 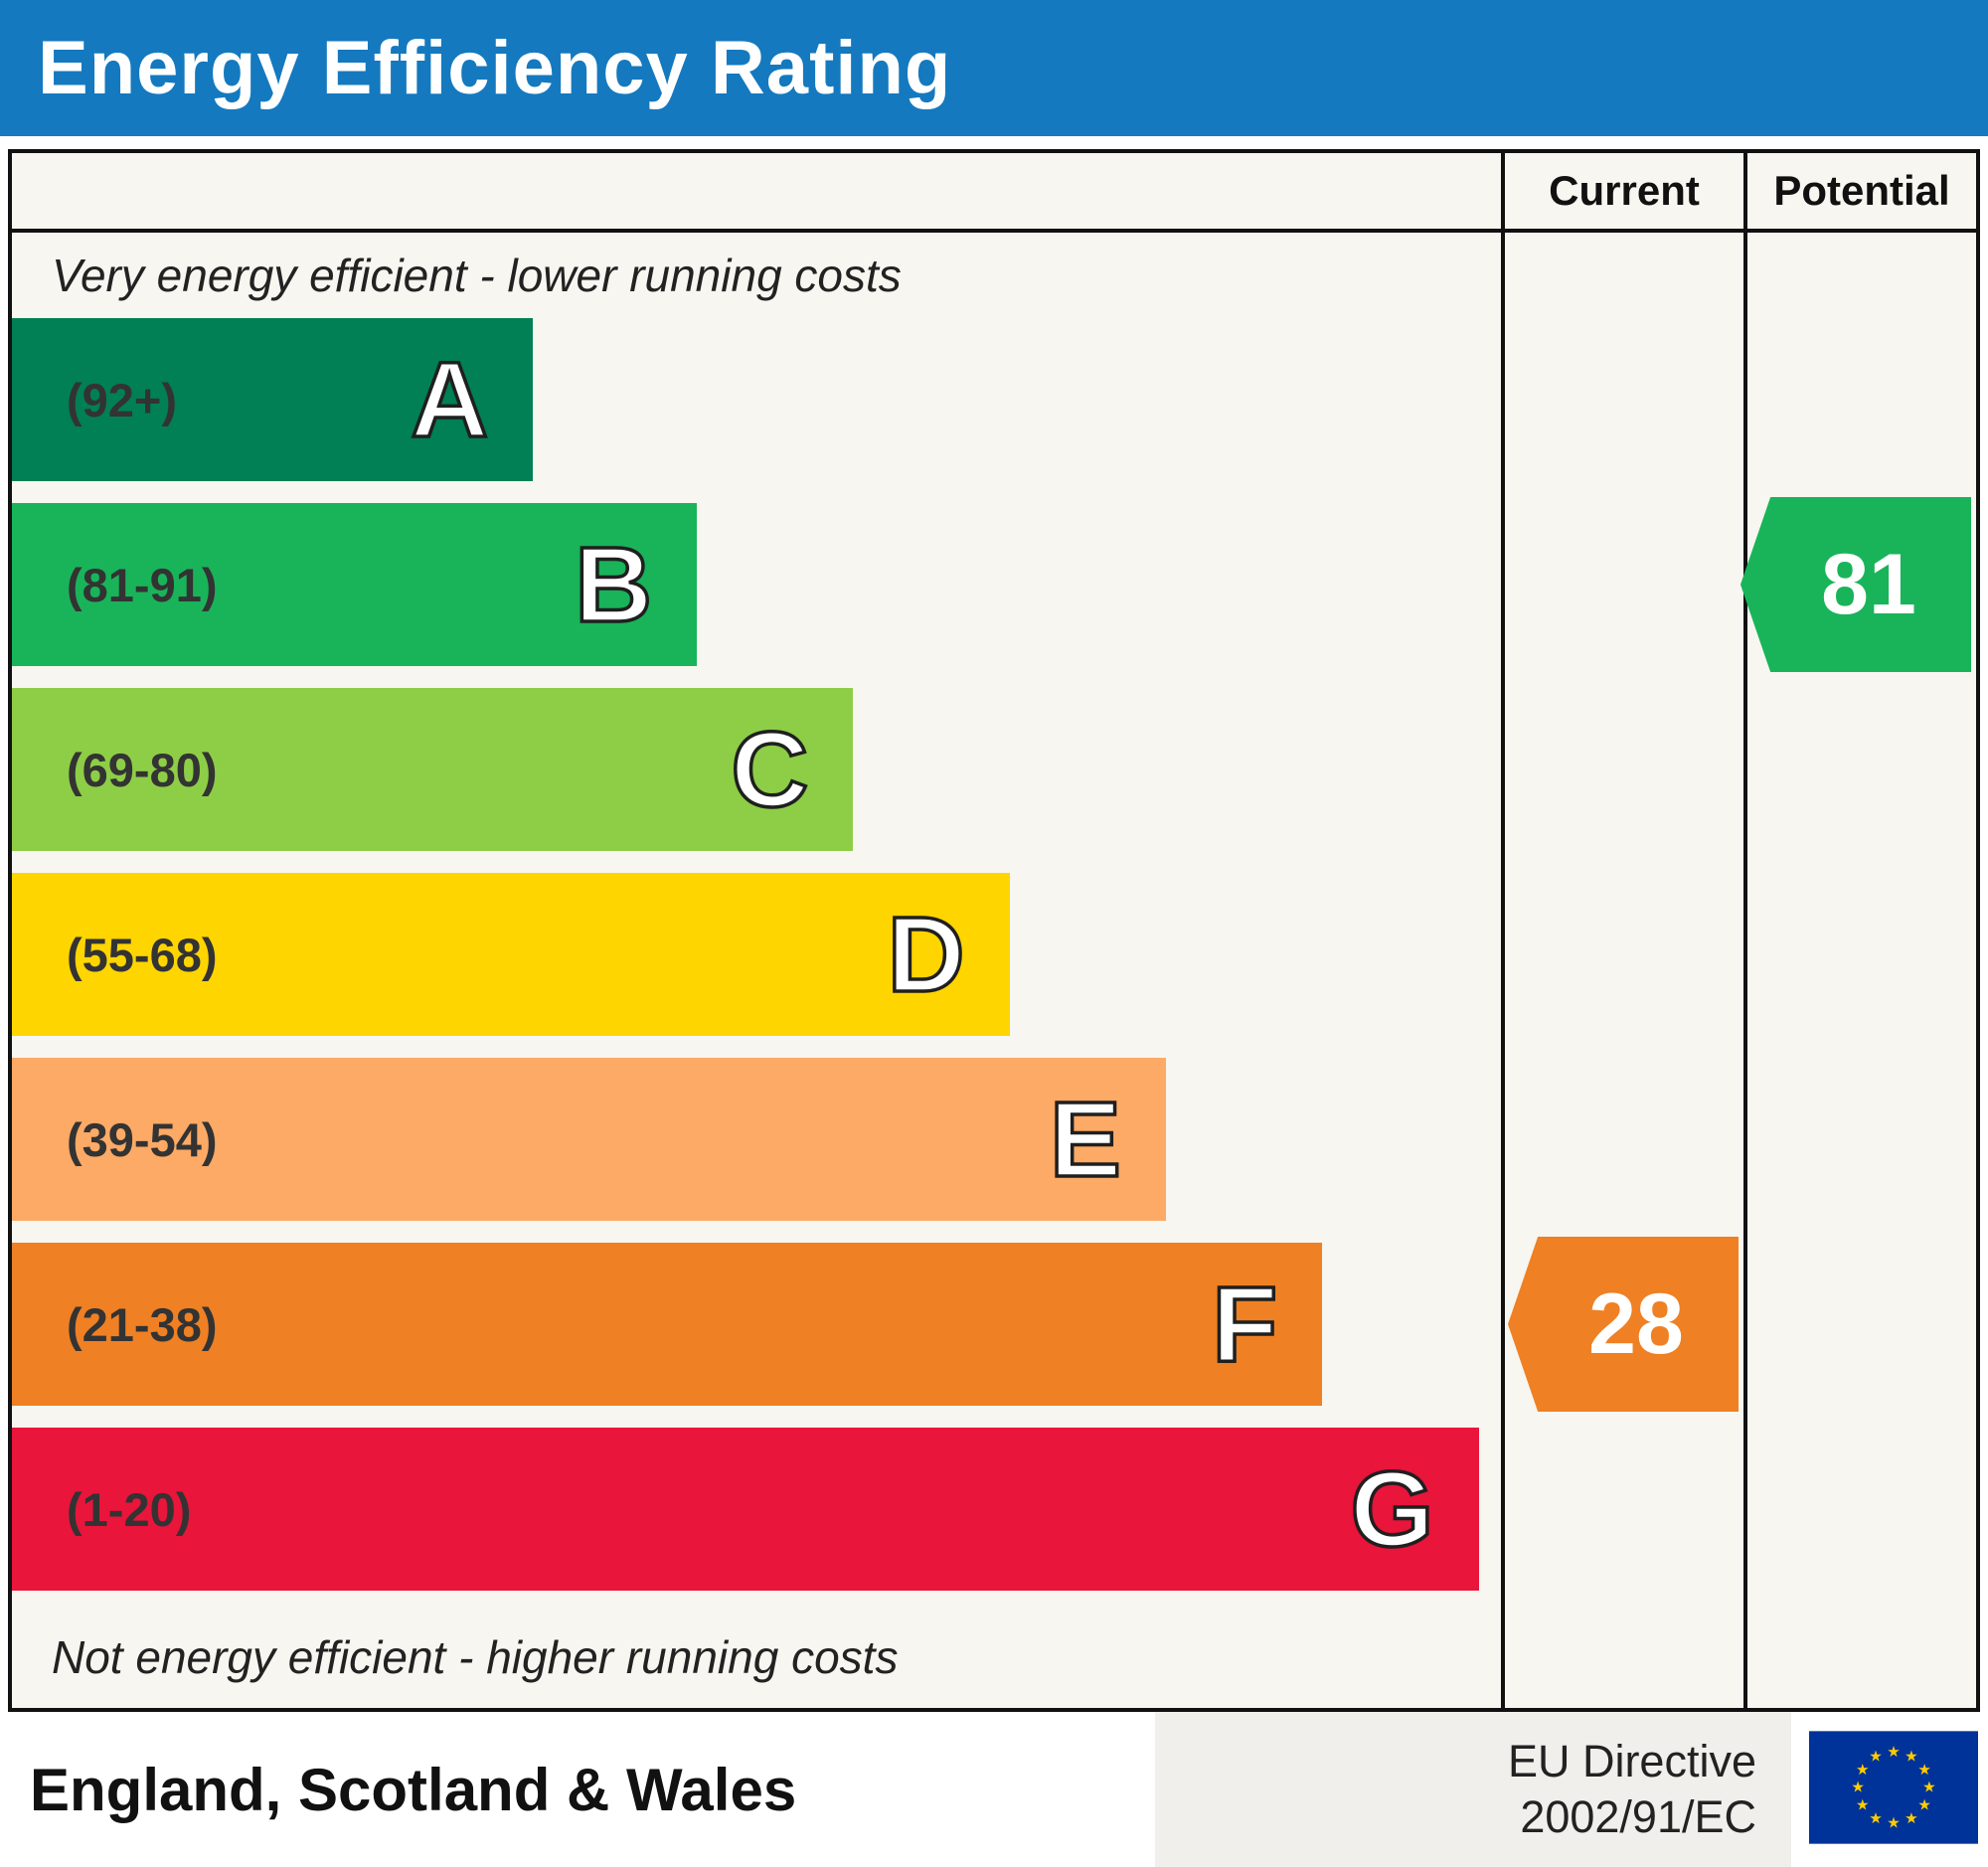 What do you see at coordinates (756, 193) in the screenshot?
I see `column-header-spacer` at bounding box center [756, 193].